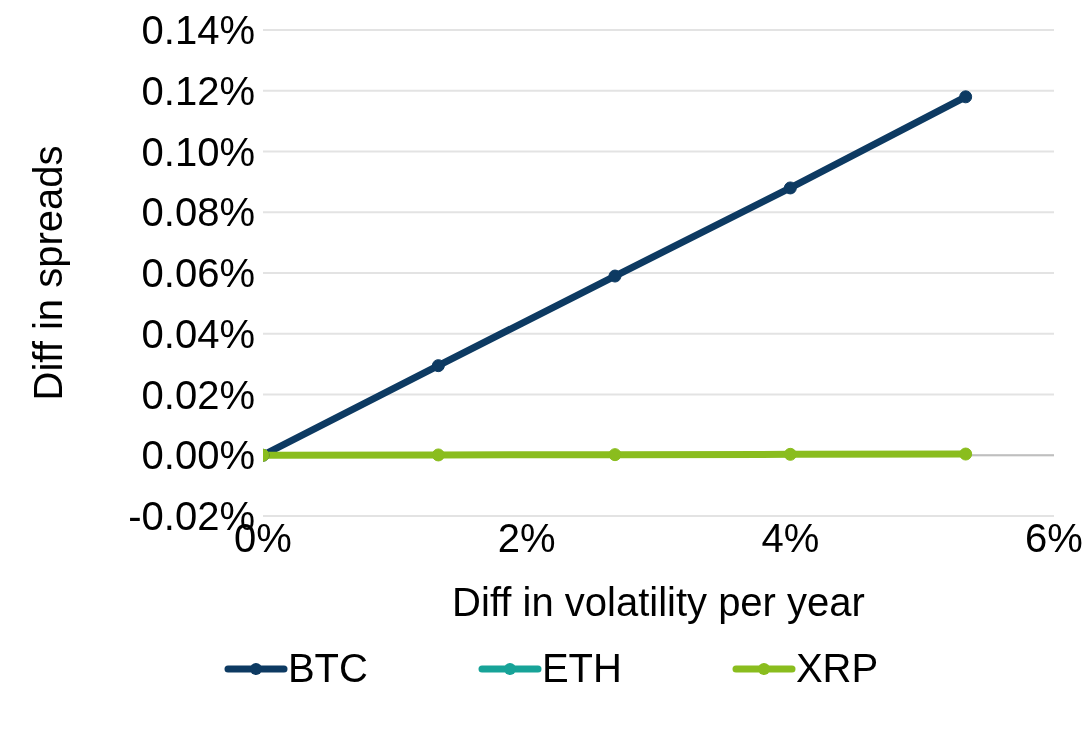  What do you see at coordinates (790, 538) in the screenshot?
I see `x-tick-label: 4%` at bounding box center [790, 538].